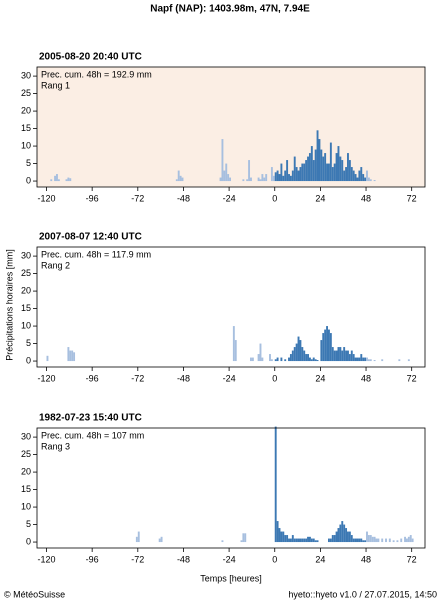 The height and width of the screenshot is (603, 440). Describe the element at coordinates (90, 57) in the screenshot. I see `panel-title: 2005-08-20 20:40 UTC` at that location.